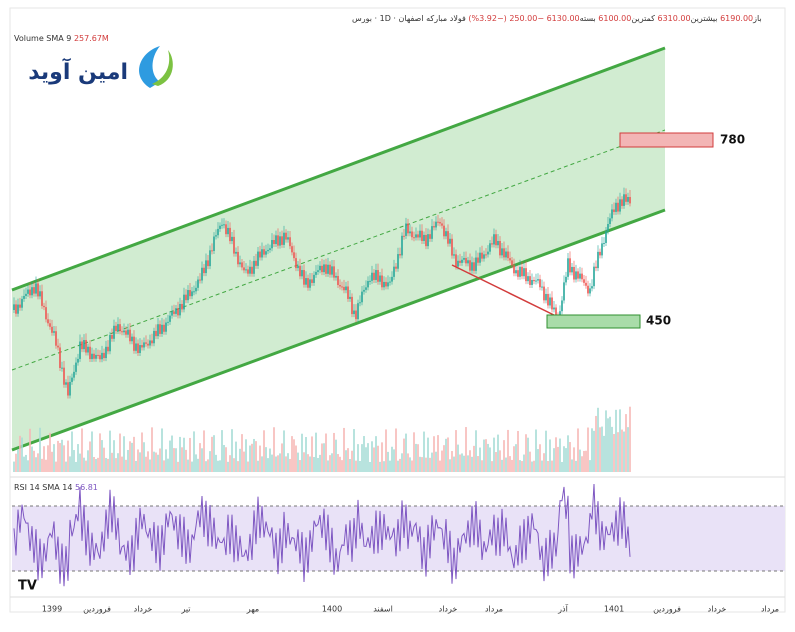  Describe the element at coordinates (704, 18) in the screenshot. I see `header-item: بیشترین` at that location.